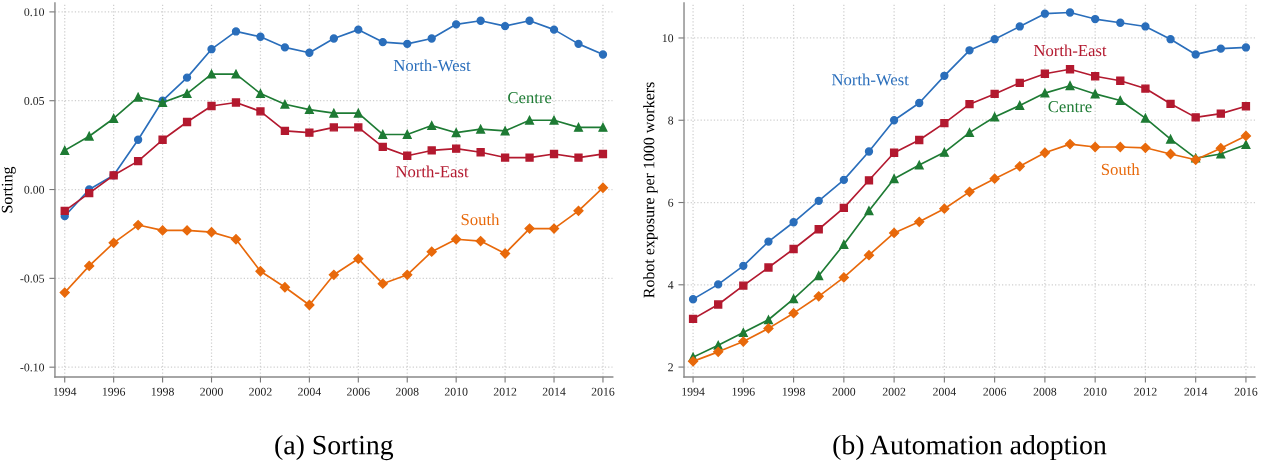 The height and width of the screenshot is (470, 1266). Describe the element at coordinates (32, 367) in the screenshot. I see `y-tick-label: -0.10` at that location.